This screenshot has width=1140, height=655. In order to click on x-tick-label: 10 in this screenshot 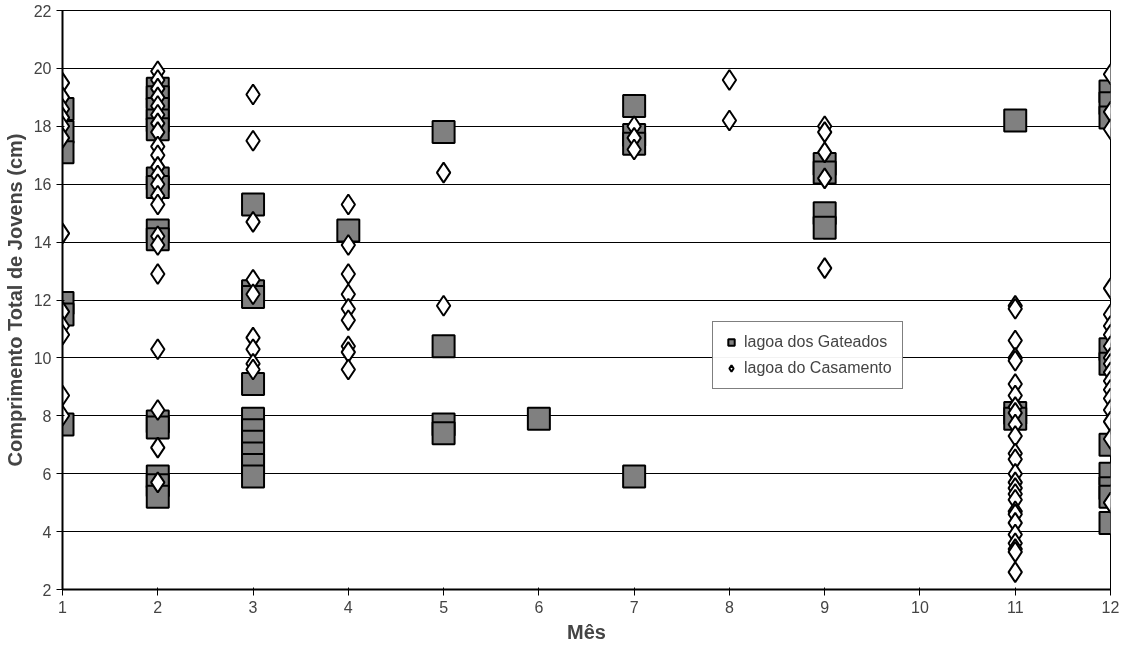, I will do `click(920, 607)`.